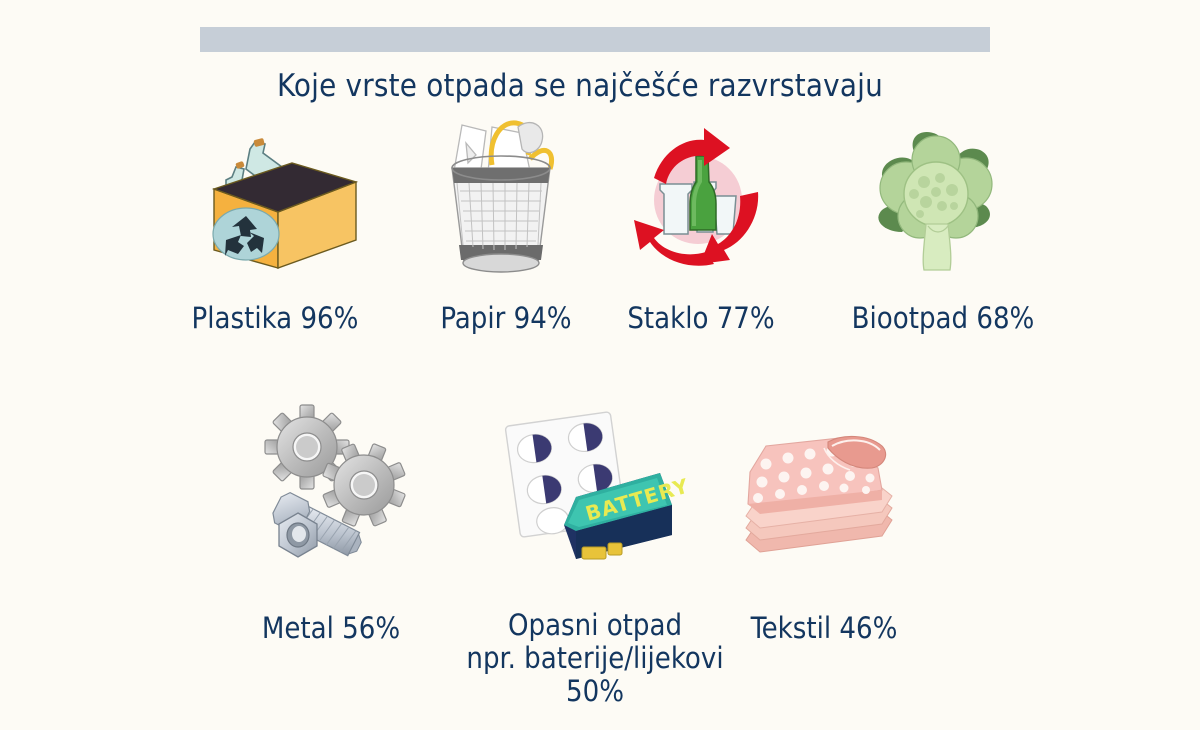 Image resolution: width=1200 pixels, height=730 pixels. What do you see at coordinates (824, 628) in the screenshot?
I see `label-tekstil: Tekstil 46%` at bounding box center [824, 628].